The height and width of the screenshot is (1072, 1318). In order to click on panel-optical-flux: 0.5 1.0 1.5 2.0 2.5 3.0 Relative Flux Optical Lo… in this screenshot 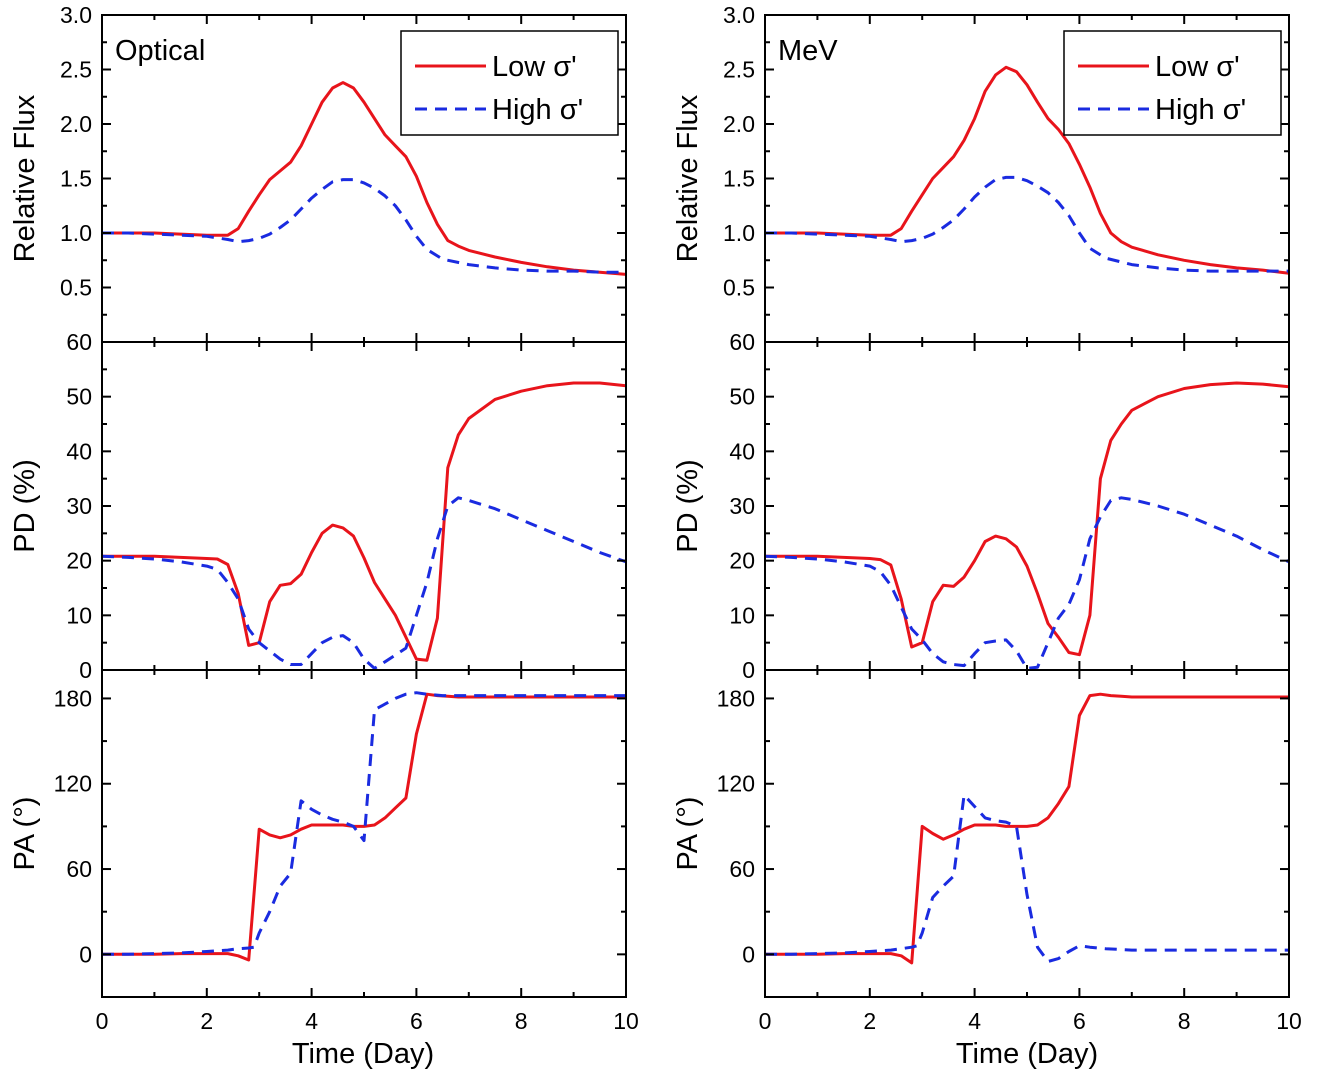, I will do `click(318, 172)`.